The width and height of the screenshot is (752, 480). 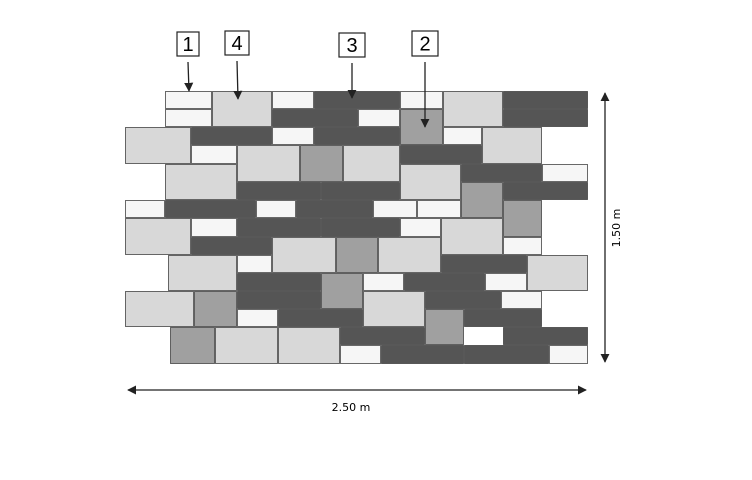 I want to click on height-label: 1.50 m, so click(x=616, y=228).